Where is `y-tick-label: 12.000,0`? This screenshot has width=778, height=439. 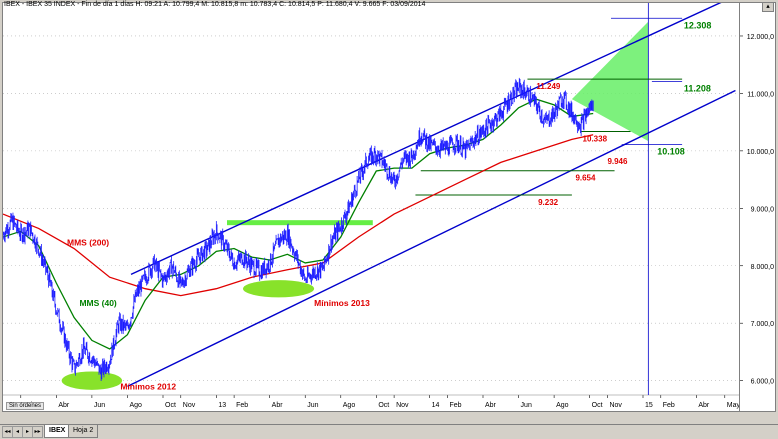 y-tick-label: 12.000,0 is located at coordinates (760, 37).